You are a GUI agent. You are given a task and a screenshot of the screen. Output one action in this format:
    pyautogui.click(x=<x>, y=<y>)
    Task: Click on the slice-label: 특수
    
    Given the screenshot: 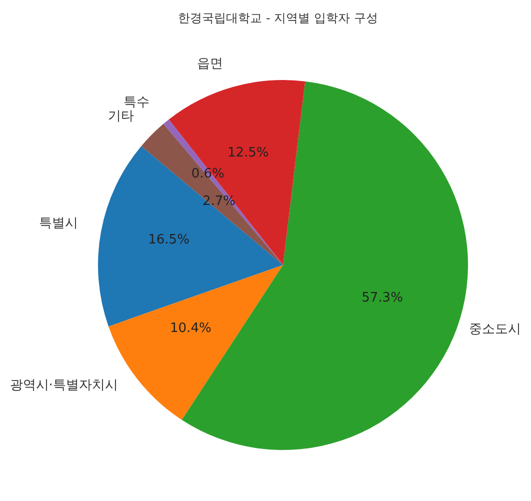 What is the action you would take?
    pyautogui.click(x=136, y=102)
    